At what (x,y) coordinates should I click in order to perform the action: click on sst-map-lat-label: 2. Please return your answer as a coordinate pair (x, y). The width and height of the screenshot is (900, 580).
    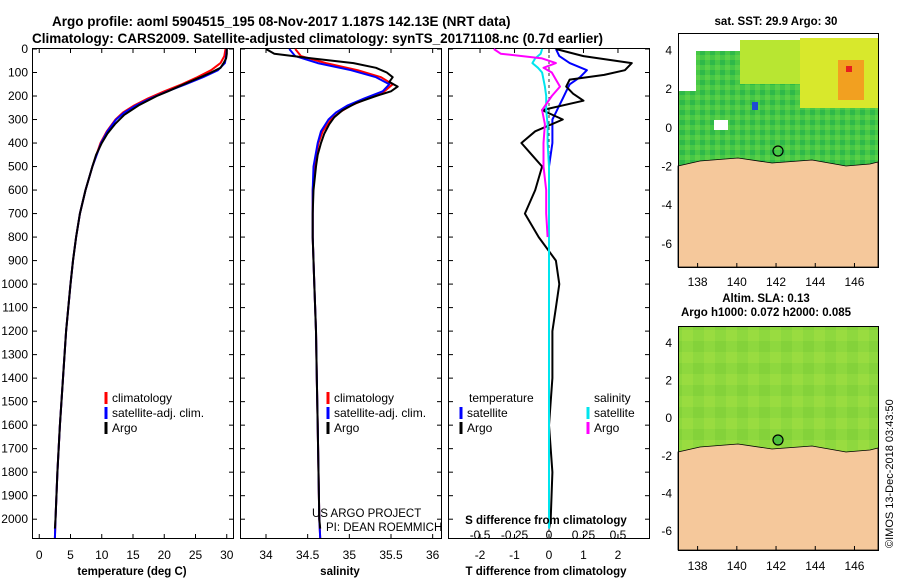
    Looking at the image, I should click on (668, 89).